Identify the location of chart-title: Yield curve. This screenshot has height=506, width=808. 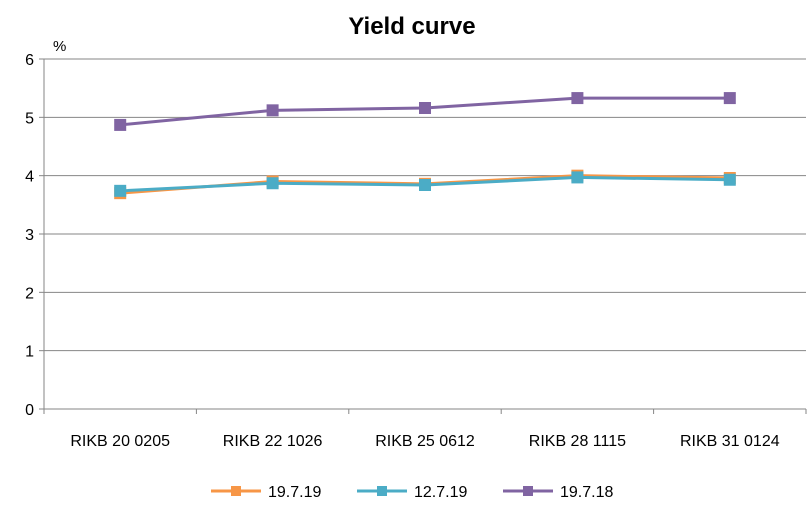
(411, 26).